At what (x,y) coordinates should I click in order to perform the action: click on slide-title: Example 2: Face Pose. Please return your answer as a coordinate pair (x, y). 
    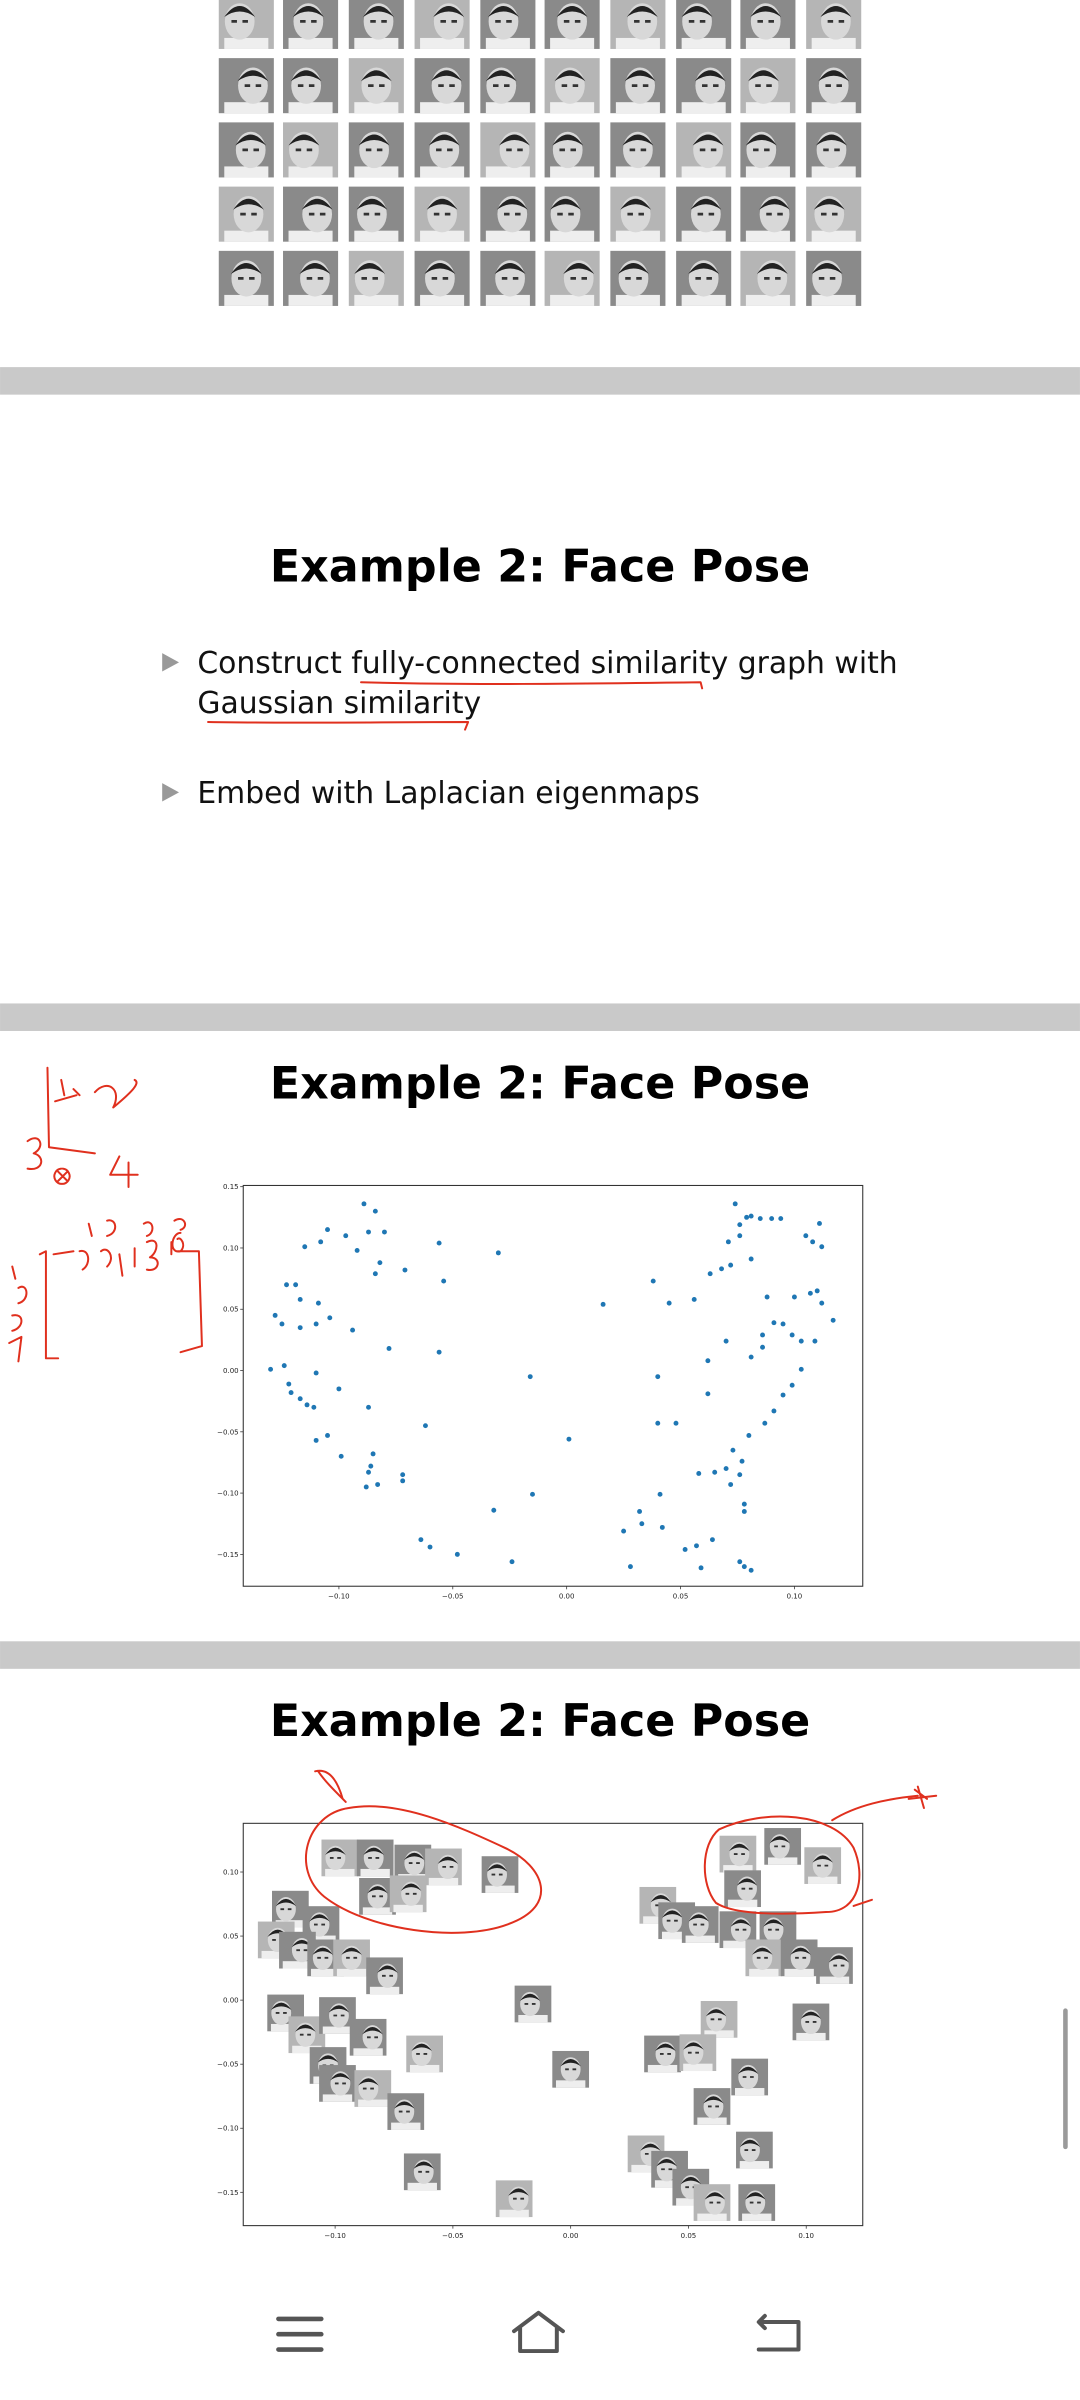
    Looking at the image, I should click on (540, 1721).